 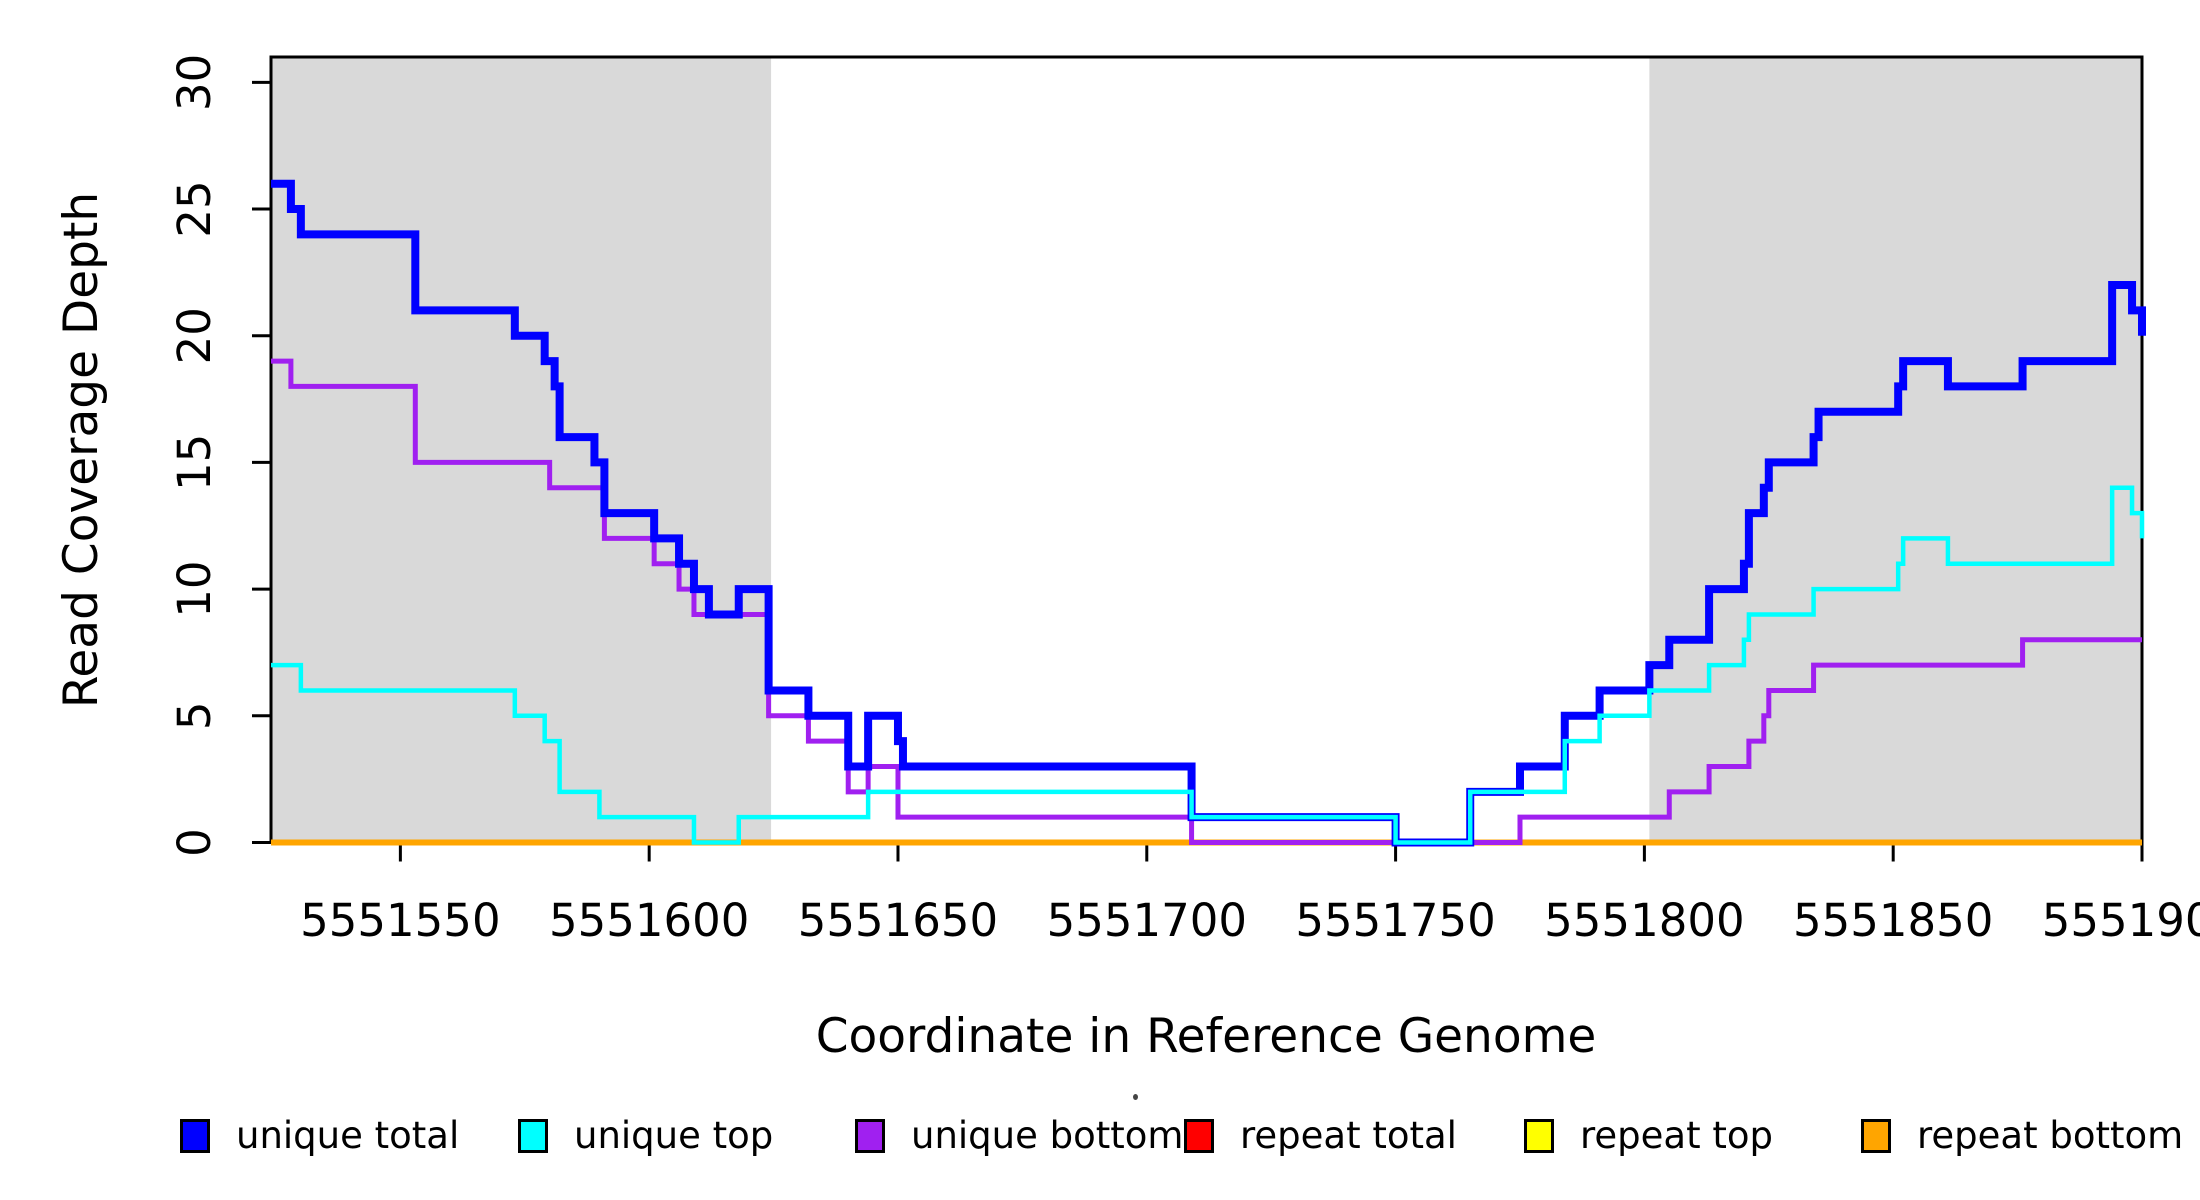 I want to click on legend-label: unique total, so click(x=348, y=1135).